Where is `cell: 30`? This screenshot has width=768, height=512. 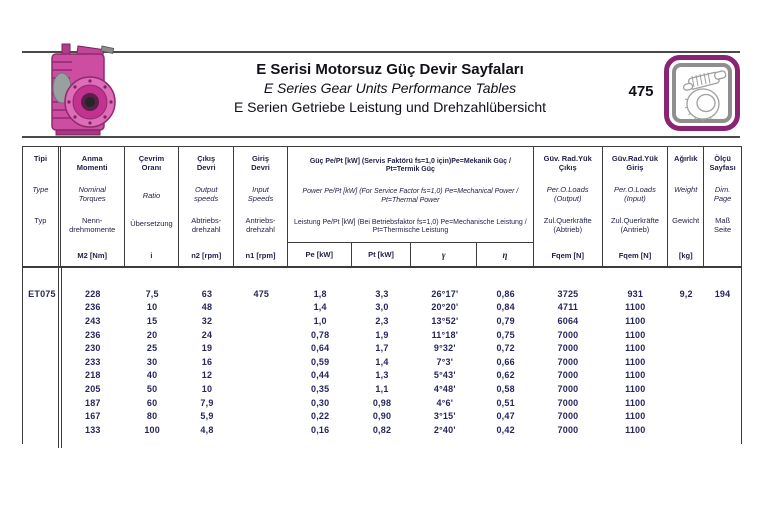 cell: 30 is located at coordinates (152, 361).